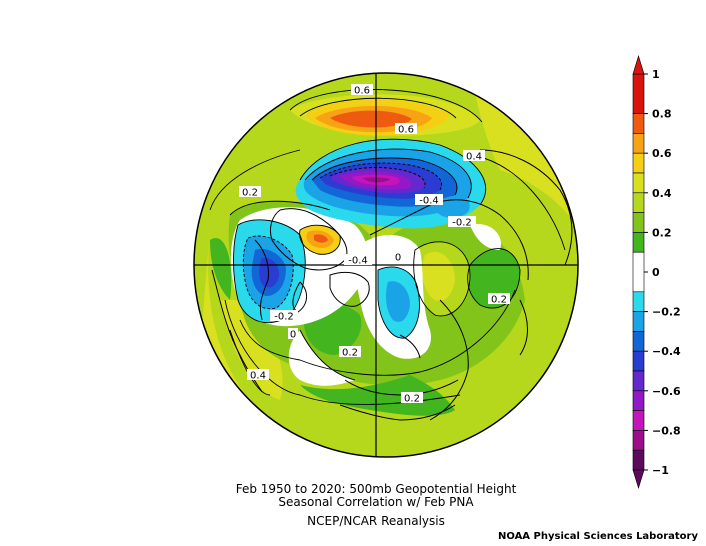 The width and height of the screenshot is (706, 546). What do you see at coordinates (666, 391) in the screenshot?
I see `colorbar-tick-label: −0.6` at bounding box center [666, 391].